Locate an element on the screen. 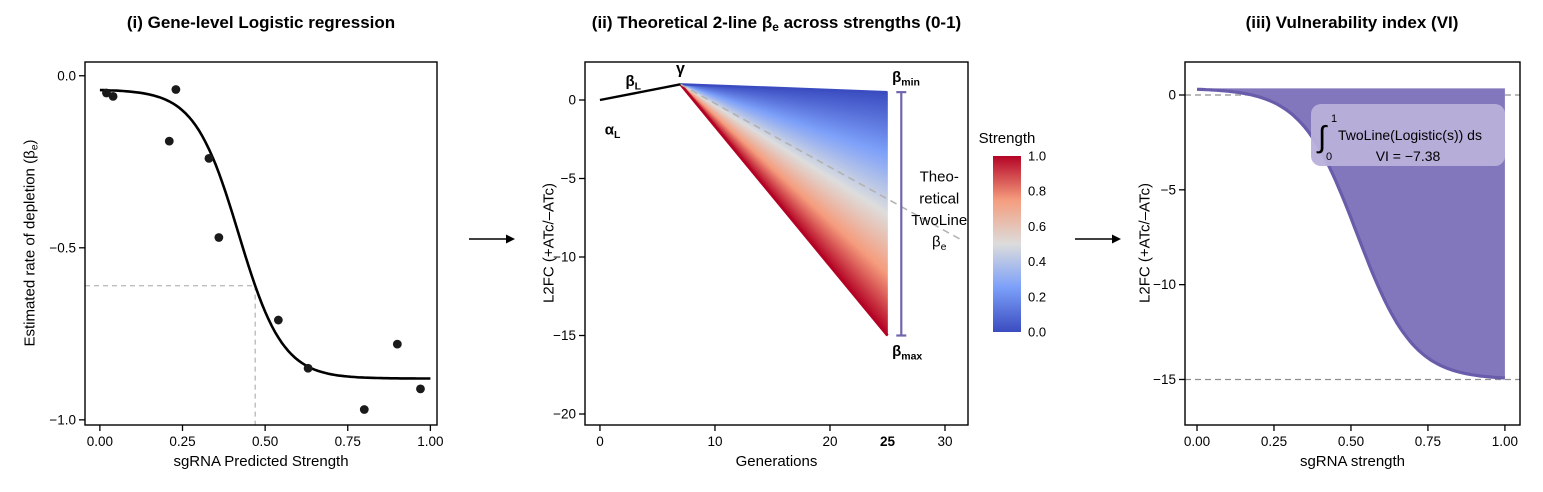 Image resolution: width=1543 pixels, height=492 pixels. panel-i-ylabel-pre: Estimated rate of depletion (β is located at coordinates (30, 248).